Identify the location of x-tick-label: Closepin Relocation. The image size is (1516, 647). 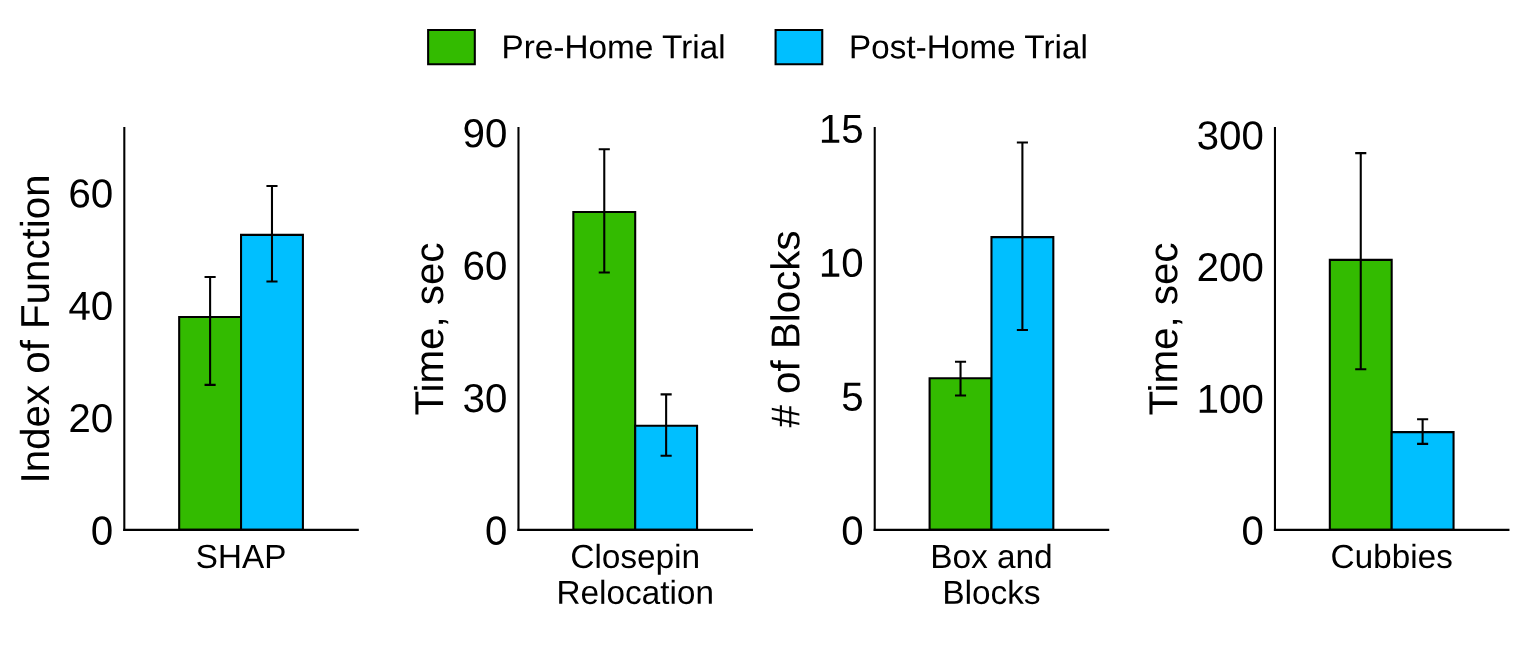
(635, 574).